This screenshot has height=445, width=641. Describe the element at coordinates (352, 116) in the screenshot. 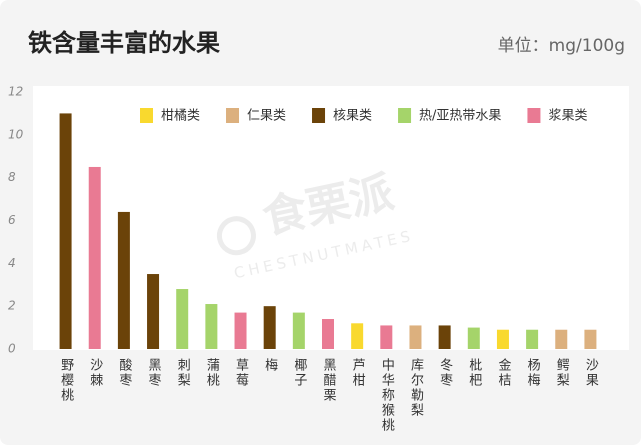

I see `legend-label: 核果类` at that location.